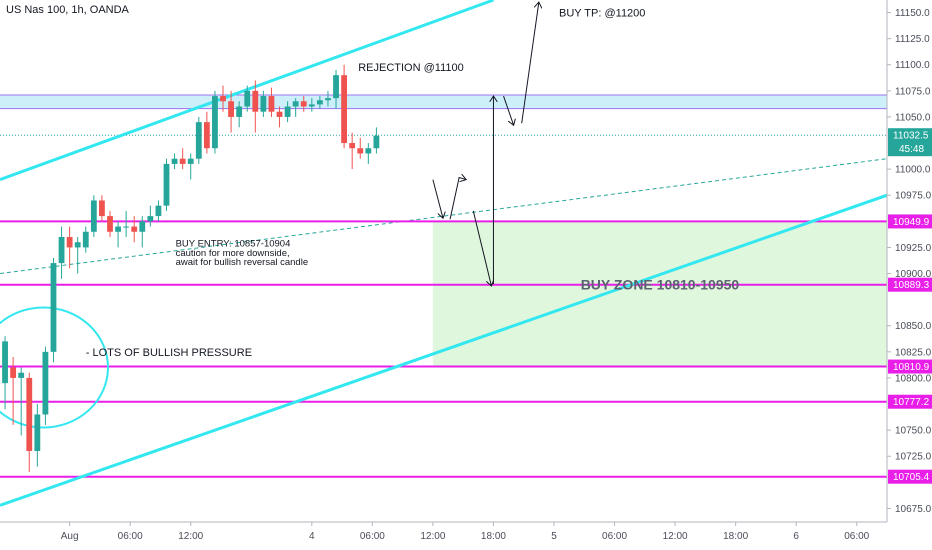  What do you see at coordinates (312, 536) in the screenshot?
I see `x-tick-label-3: 4` at bounding box center [312, 536].